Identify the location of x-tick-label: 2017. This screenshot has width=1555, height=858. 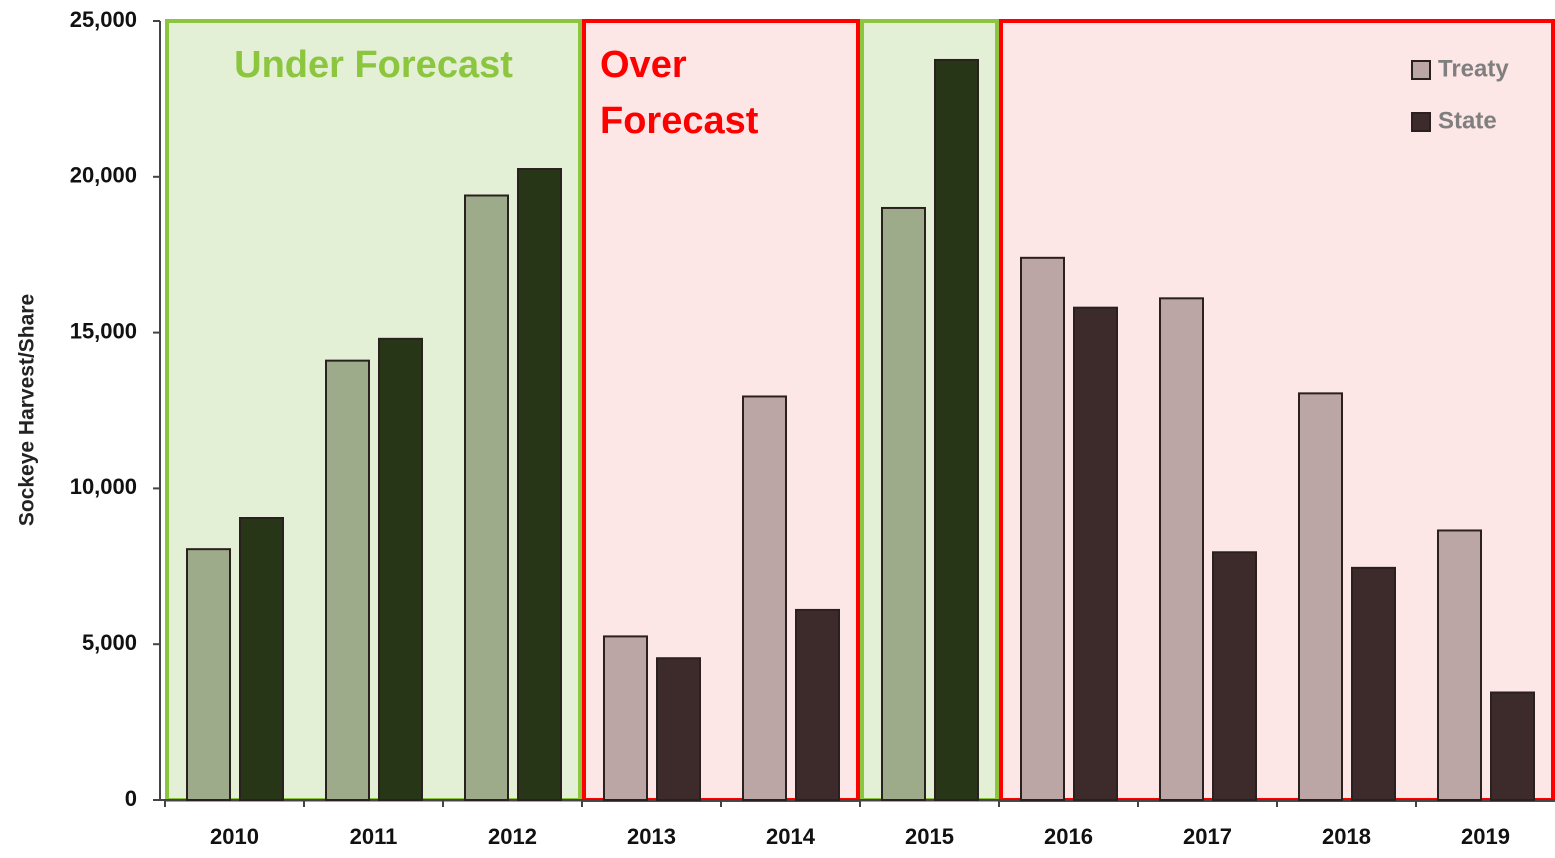
(1207, 836).